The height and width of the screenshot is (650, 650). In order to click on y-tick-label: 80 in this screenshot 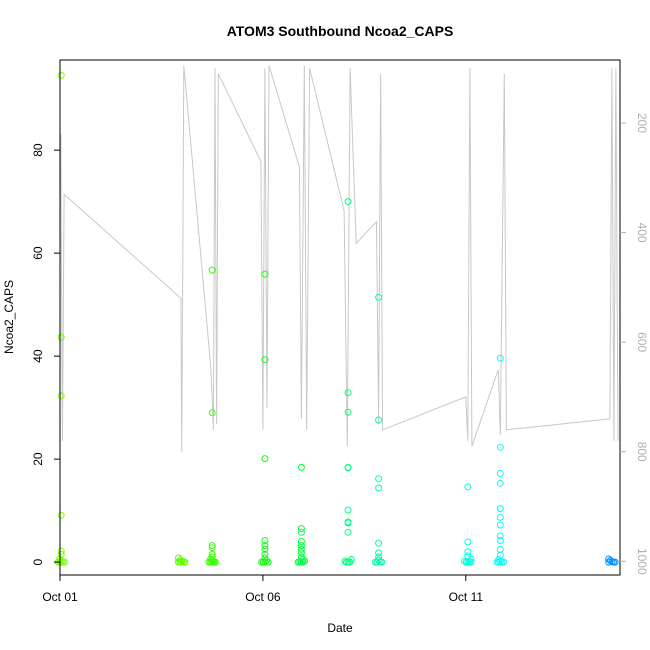, I will do `click(38, 150)`.